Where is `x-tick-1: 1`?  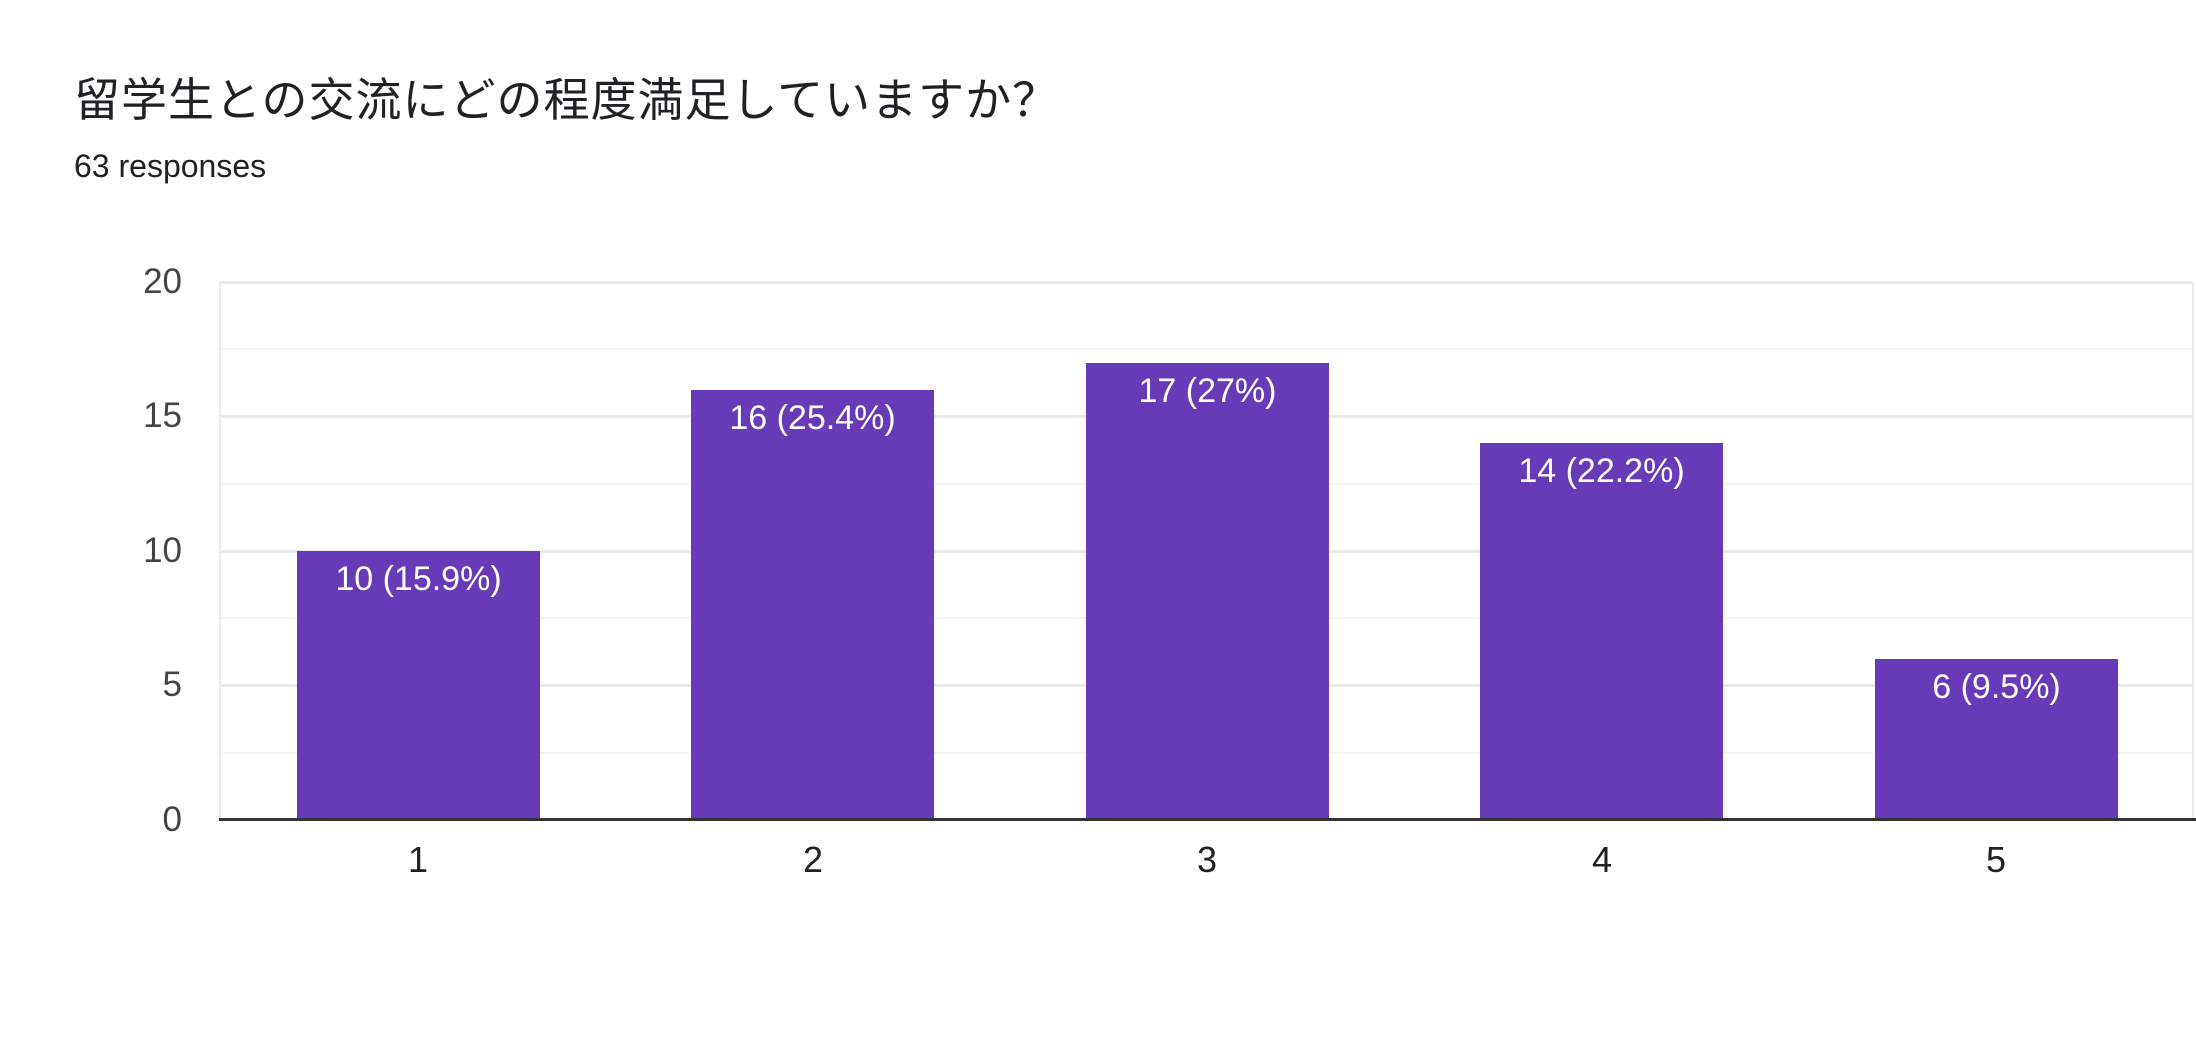 x-tick-1: 1 is located at coordinates (418, 859).